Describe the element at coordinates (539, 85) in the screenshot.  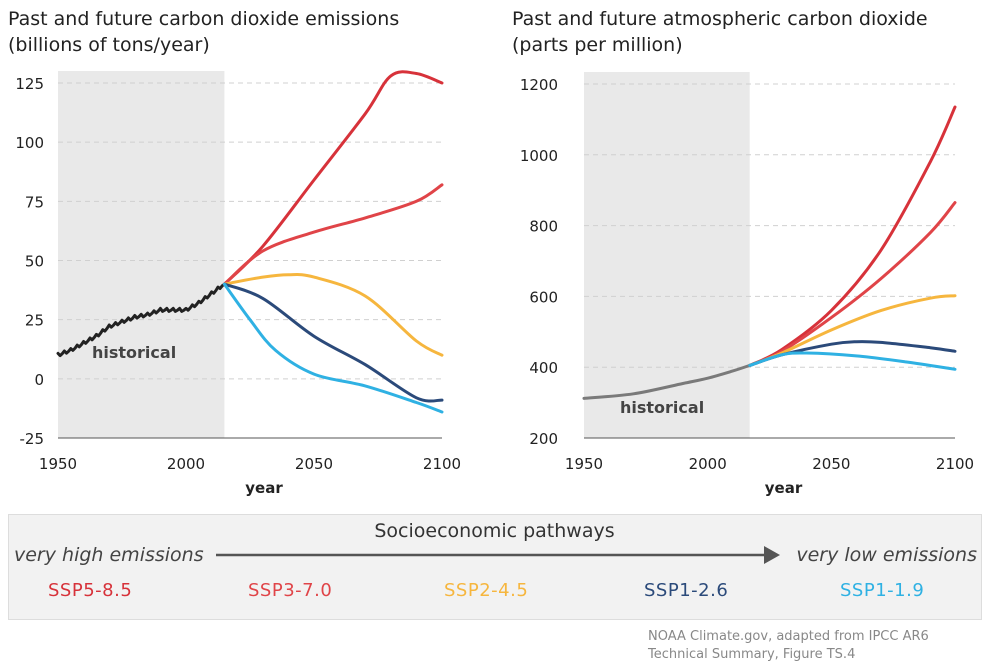
I see `right-y-tick-label: 1200` at that location.